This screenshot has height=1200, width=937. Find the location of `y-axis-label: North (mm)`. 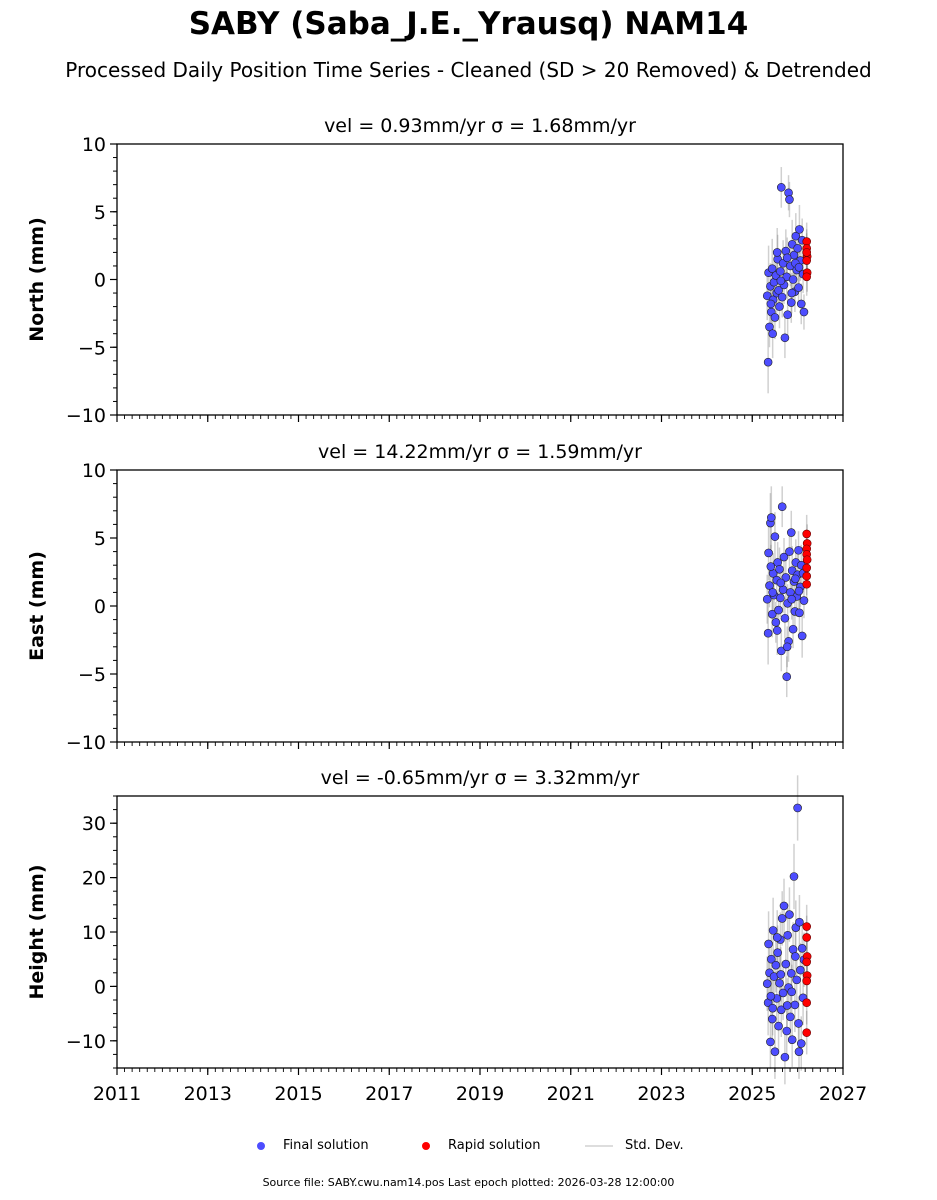

y-axis-label: North (mm) is located at coordinates (37, 279).